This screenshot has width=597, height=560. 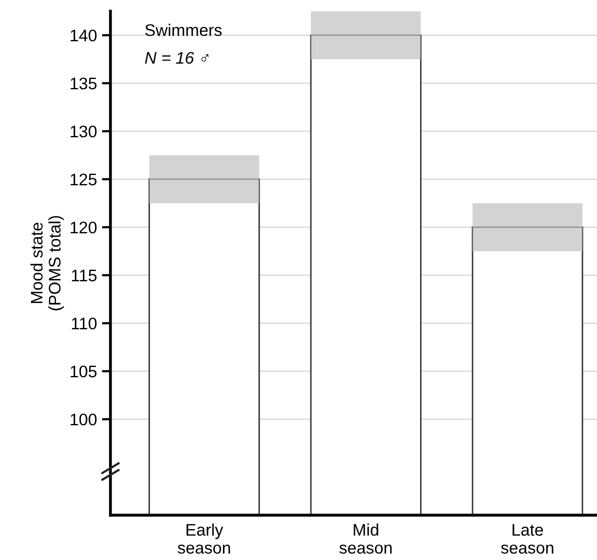 What do you see at coordinates (204, 539) in the screenshot?
I see `x-tick-label: Early season` at bounding box center [204, 539].